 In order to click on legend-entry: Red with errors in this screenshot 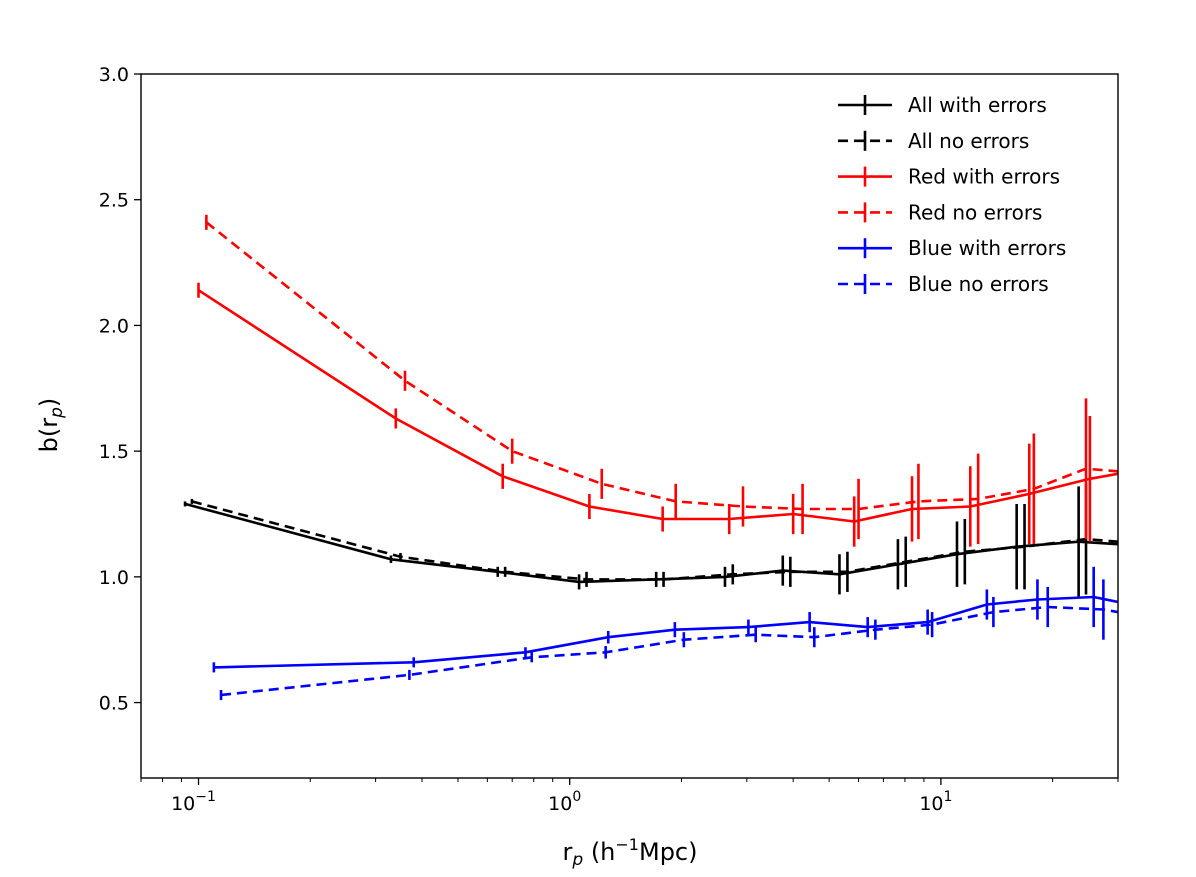, I will do `click(949, 177)`.